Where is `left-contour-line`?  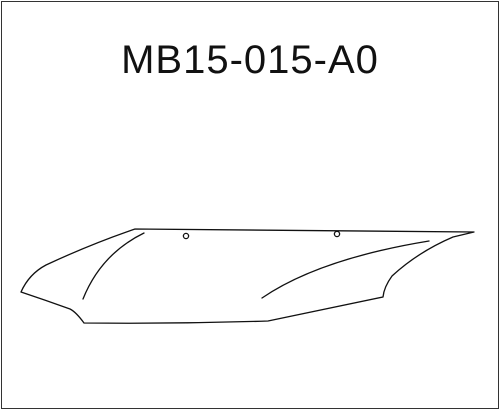
left-contour-line is located at coordinates (113, 266).